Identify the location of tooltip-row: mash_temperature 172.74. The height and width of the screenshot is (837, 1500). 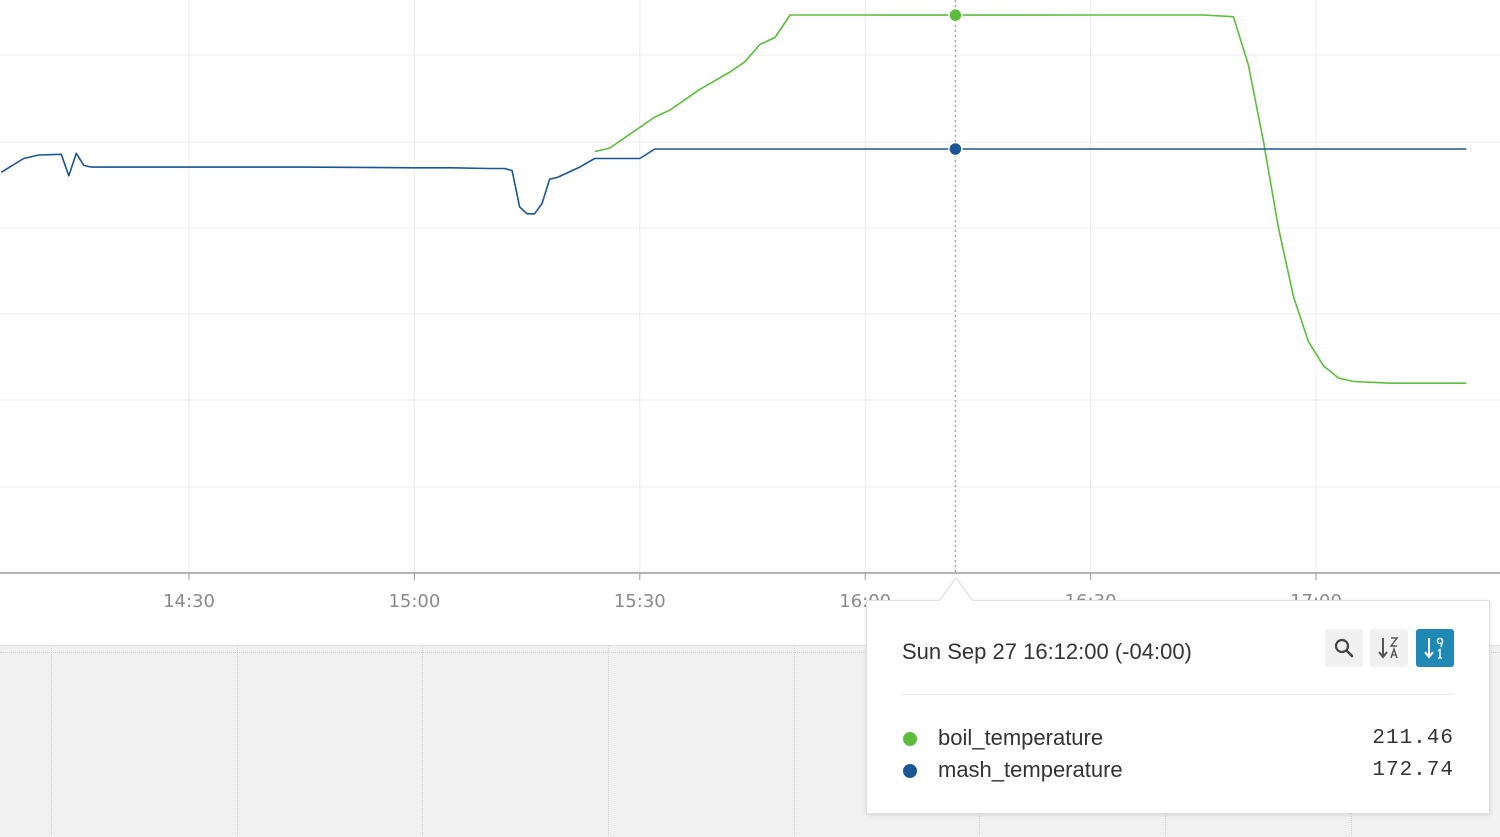
(1178, 771).